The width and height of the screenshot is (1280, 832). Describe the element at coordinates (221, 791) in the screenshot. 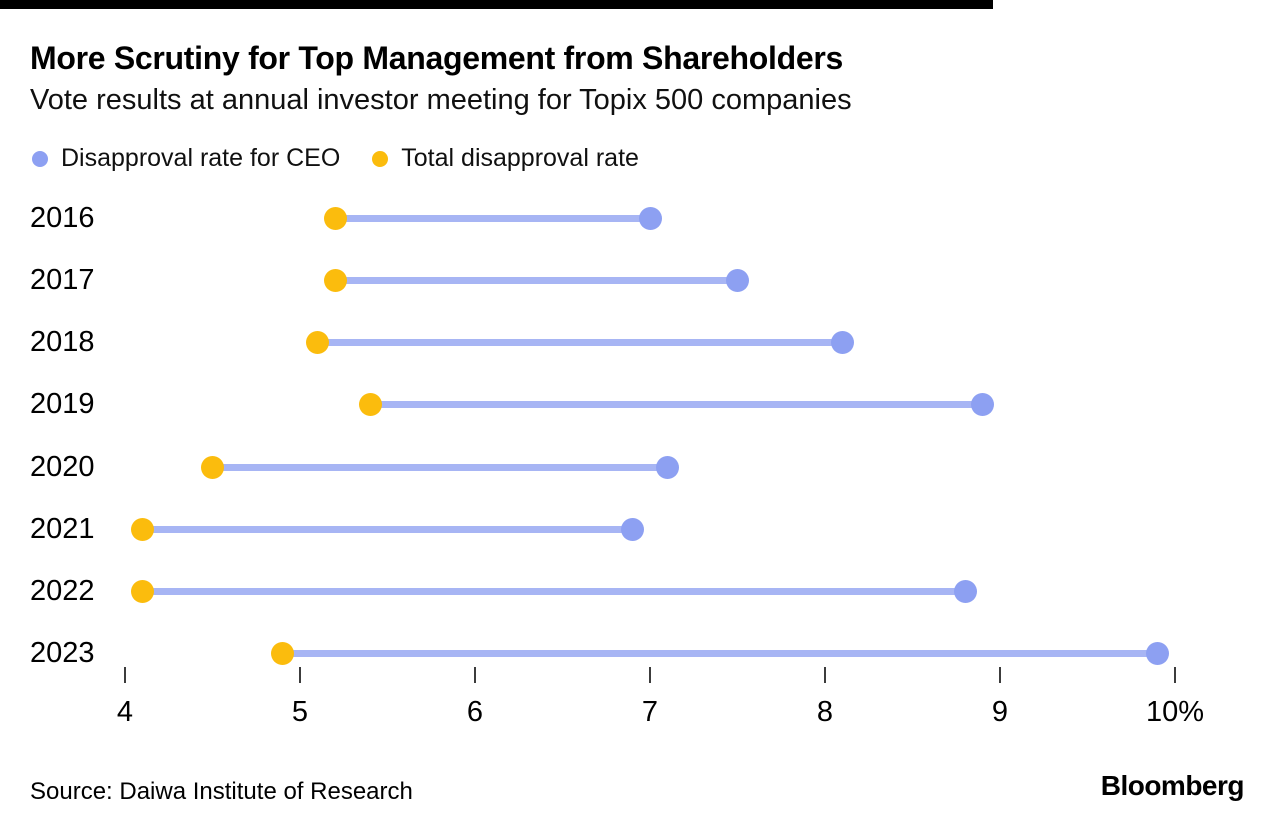

I see `source-note: Source: Daiwa Institute of Research` at that location.